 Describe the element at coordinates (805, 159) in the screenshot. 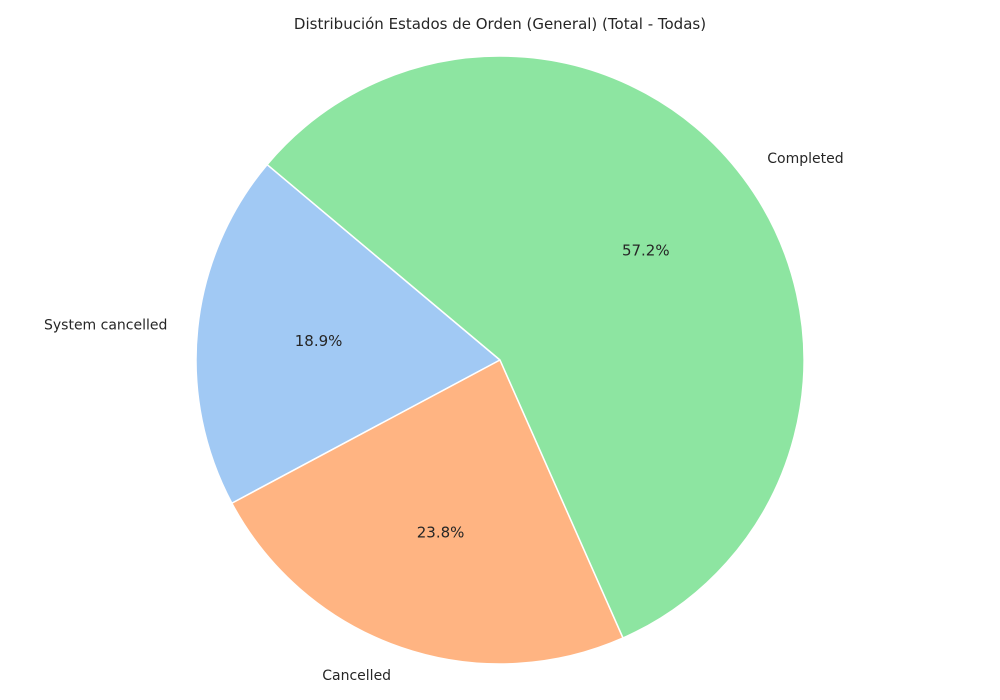

I see `slice-label-completed: Completed` at that location.